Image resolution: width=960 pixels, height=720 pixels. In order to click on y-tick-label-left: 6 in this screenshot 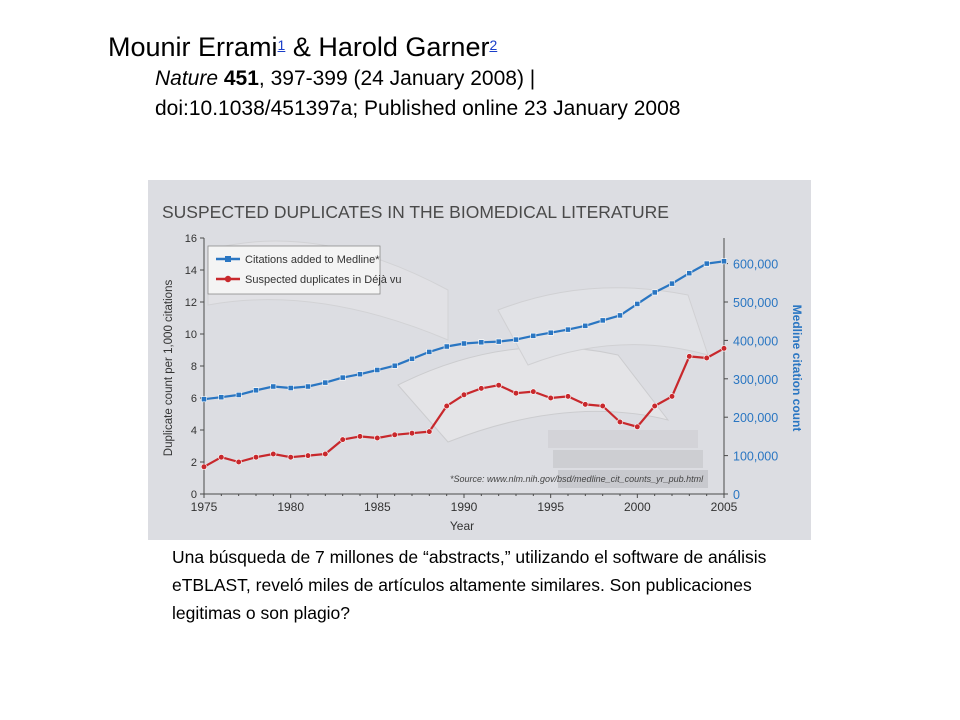, I will do `click(194, 399)`.